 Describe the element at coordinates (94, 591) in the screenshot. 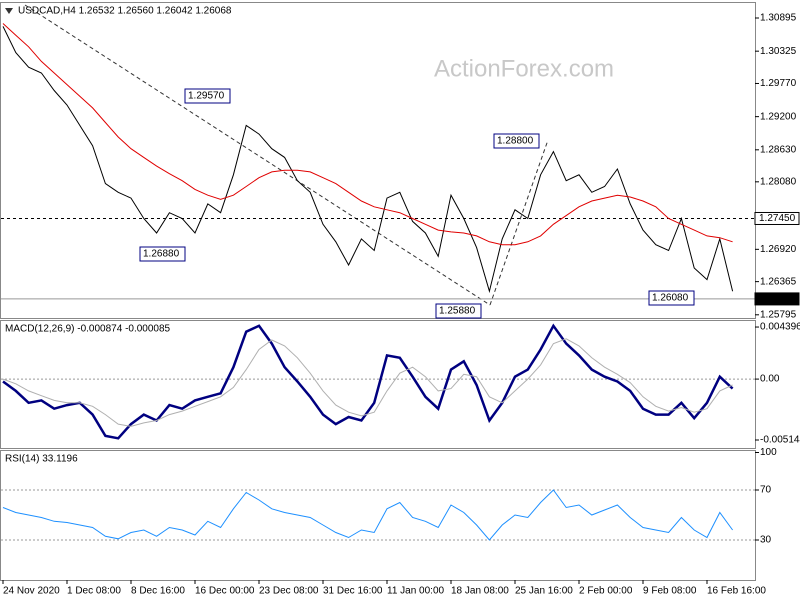

I see `x-tick-label: 1 Dec 08:00` at that location.